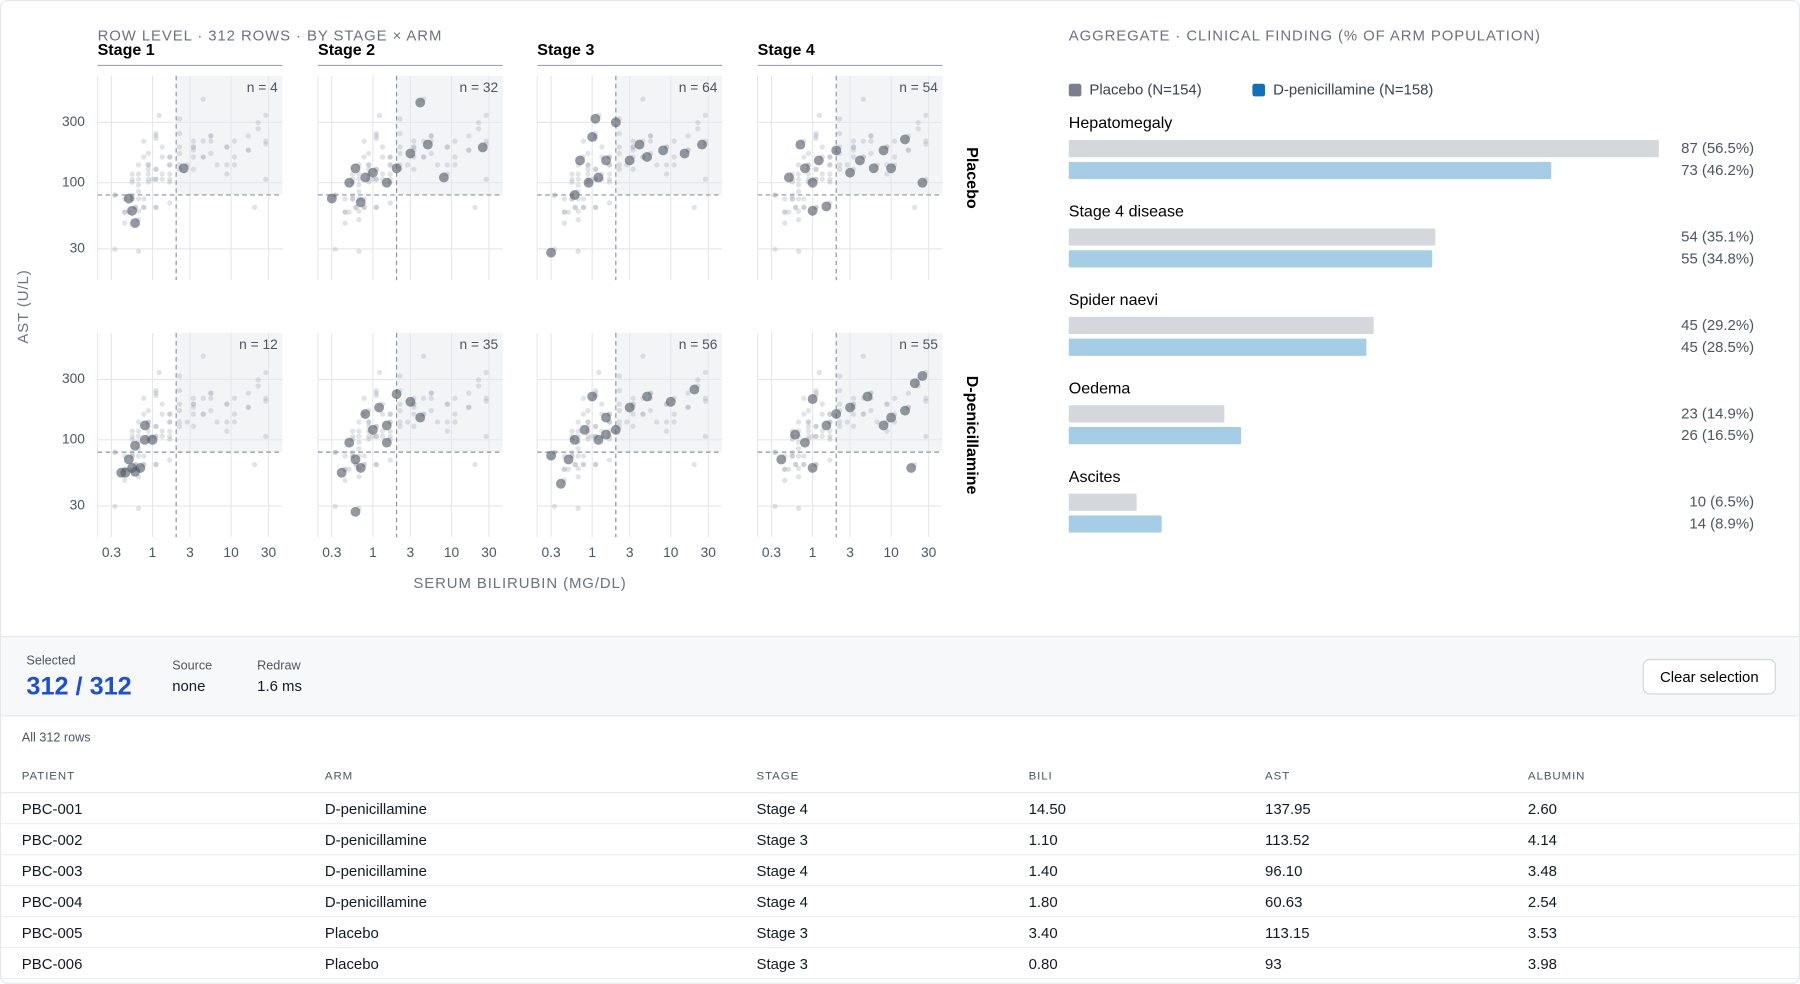  Describe the element at coordinates (449, 135) in the screenshot. I see `selection-region` at that location.